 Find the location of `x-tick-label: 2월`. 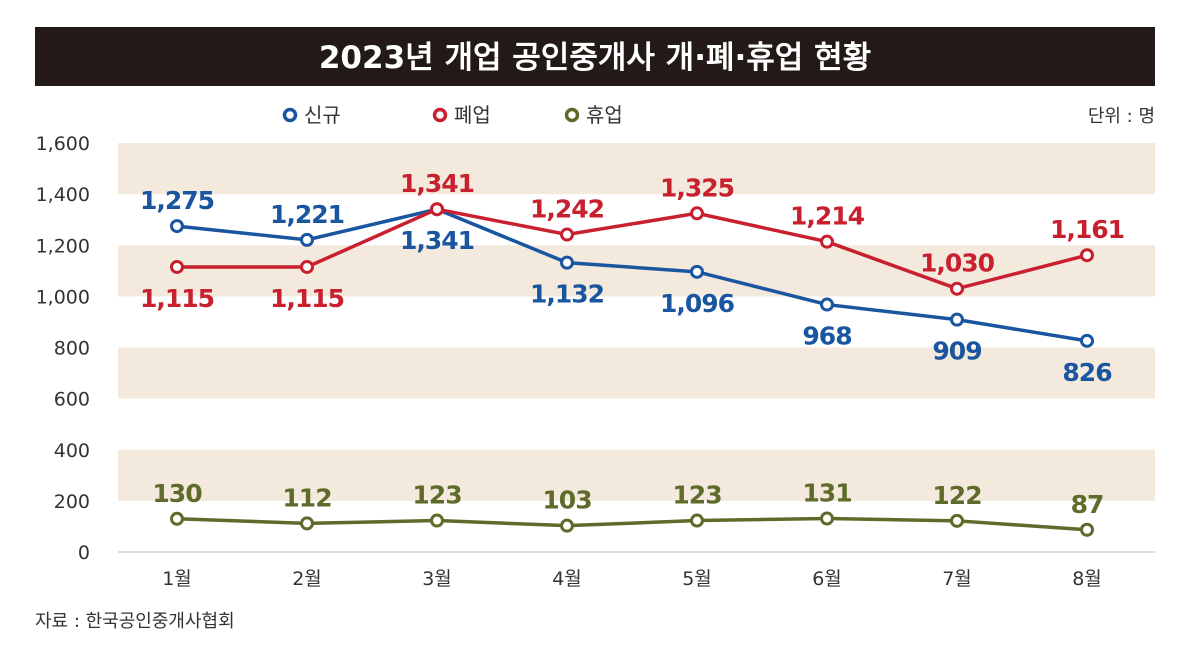

x-tick-label: 2월 is located at coordinates (307, 579).